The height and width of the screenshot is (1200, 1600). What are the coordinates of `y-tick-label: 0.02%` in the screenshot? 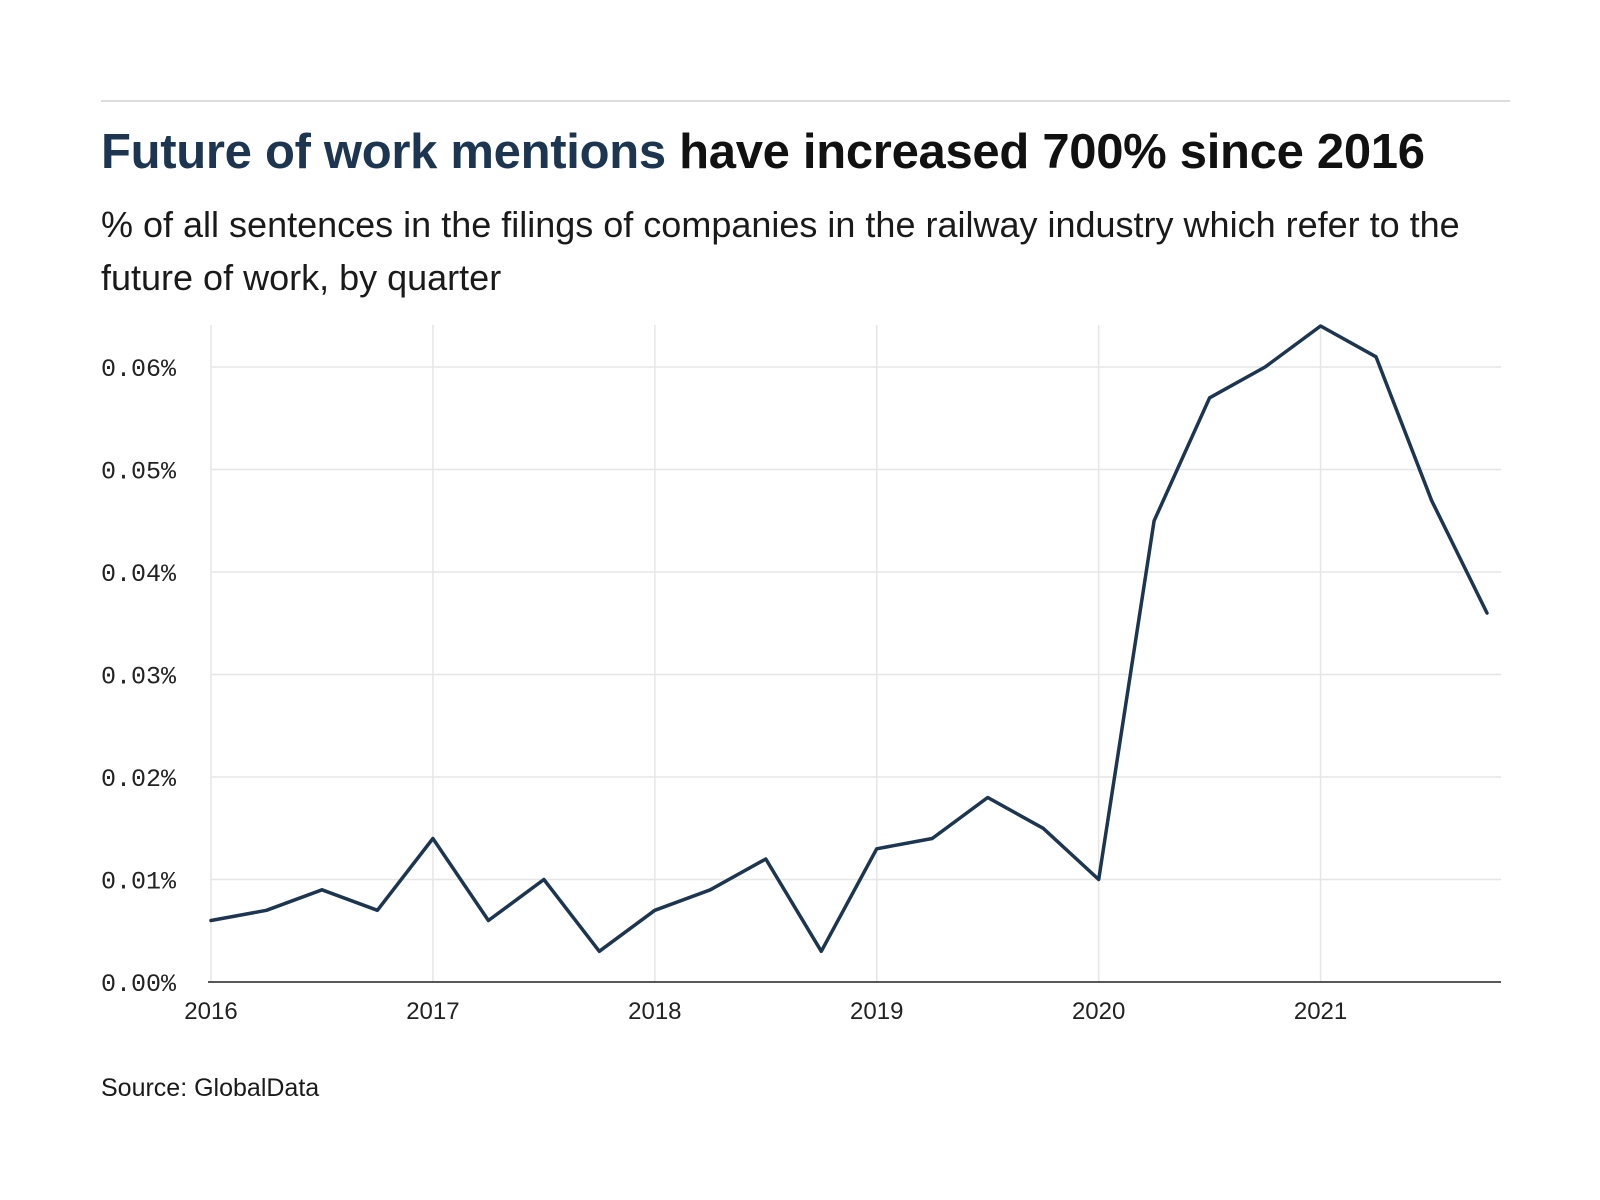 It's located at (139, 779).